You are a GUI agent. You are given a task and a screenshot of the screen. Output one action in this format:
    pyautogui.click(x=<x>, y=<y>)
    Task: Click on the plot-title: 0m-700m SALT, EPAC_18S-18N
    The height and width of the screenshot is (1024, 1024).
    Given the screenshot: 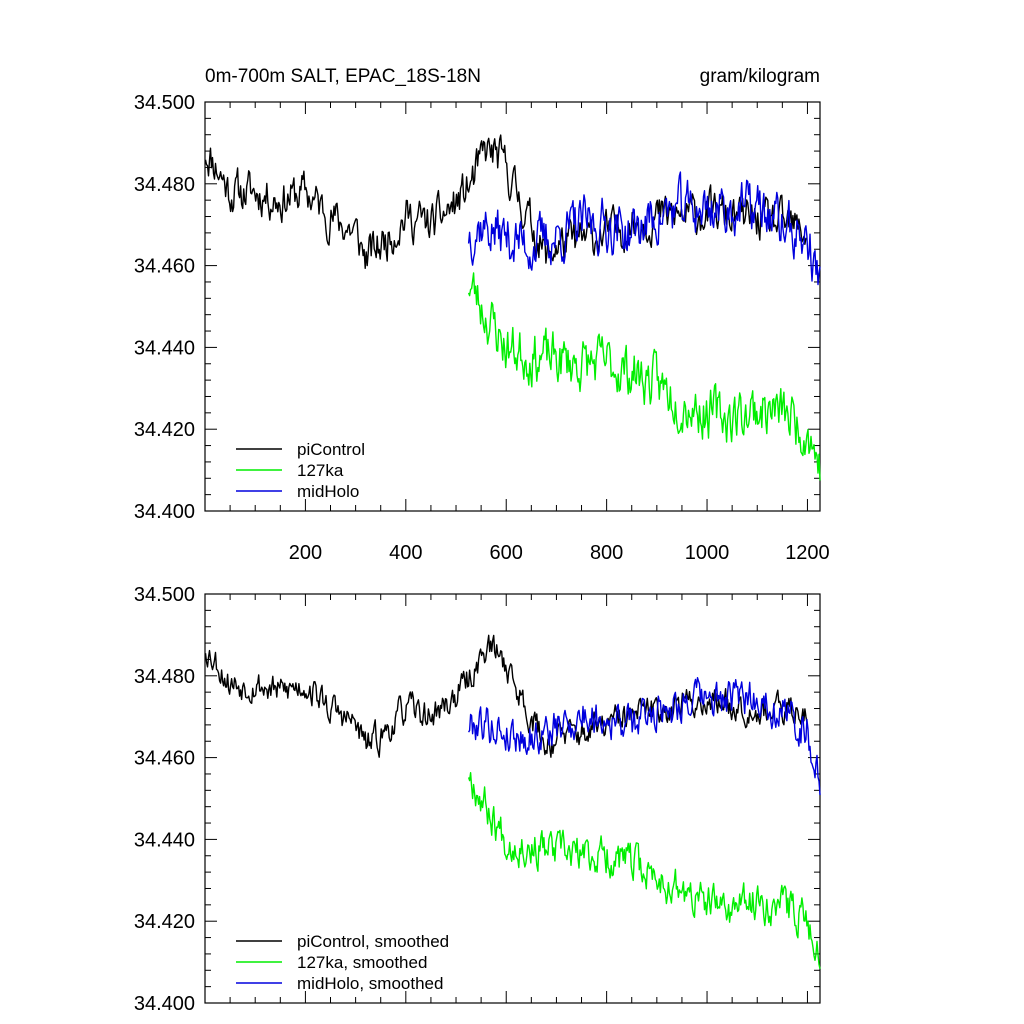 What is the action you would take?
    pyautogui.click(x=343, y=76)
    